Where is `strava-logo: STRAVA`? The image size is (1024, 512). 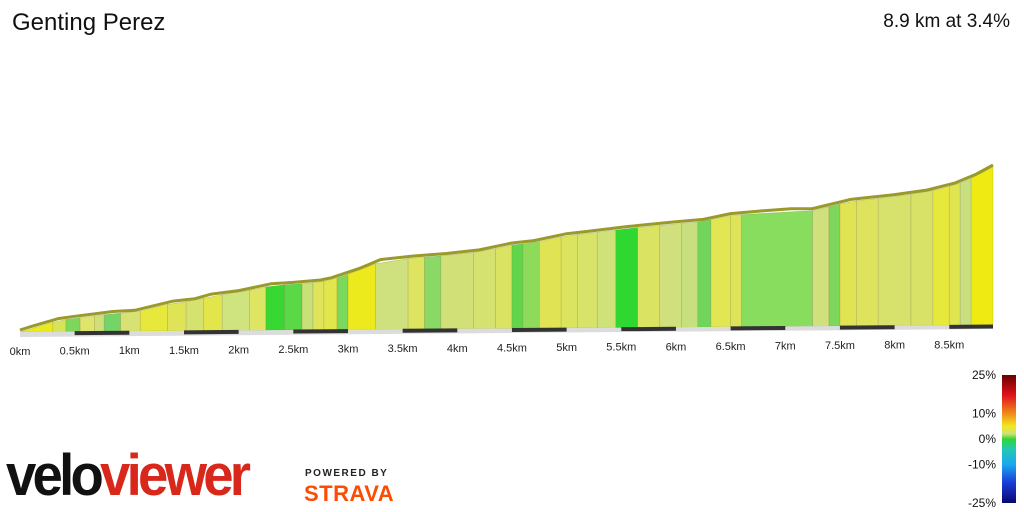 strava-logo: STRAVA is located at coordinates (349, 493).